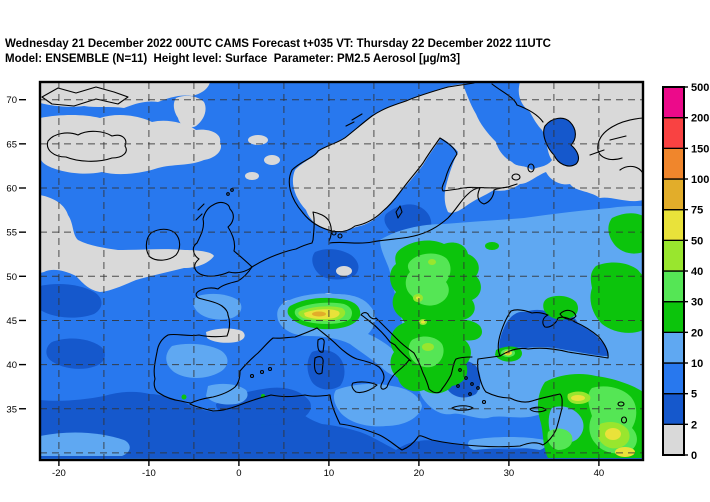  What do you see at coordinates (428, 347) in the screenshot?
I see `field-yg-spot-balkans` at bounding box center [428, 347].